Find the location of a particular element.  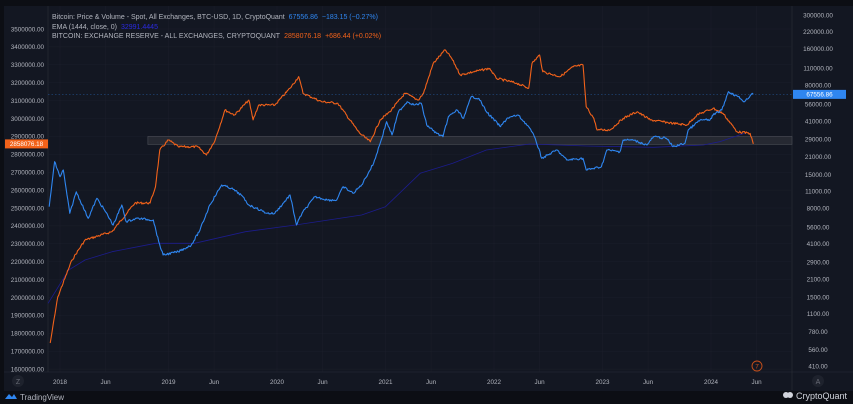

legend-price-value: 67556.86 is located at coordinates (303, 17).